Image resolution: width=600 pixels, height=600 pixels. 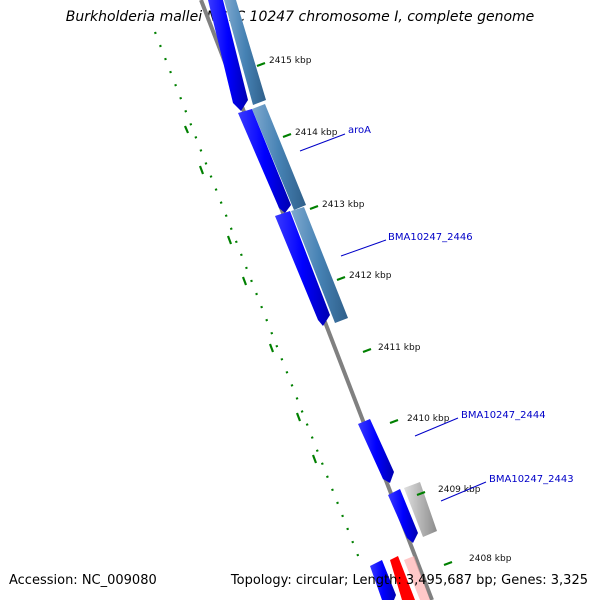 I want to click on tick-label-2410: 2410 kbp, so click(x=428, y=419).